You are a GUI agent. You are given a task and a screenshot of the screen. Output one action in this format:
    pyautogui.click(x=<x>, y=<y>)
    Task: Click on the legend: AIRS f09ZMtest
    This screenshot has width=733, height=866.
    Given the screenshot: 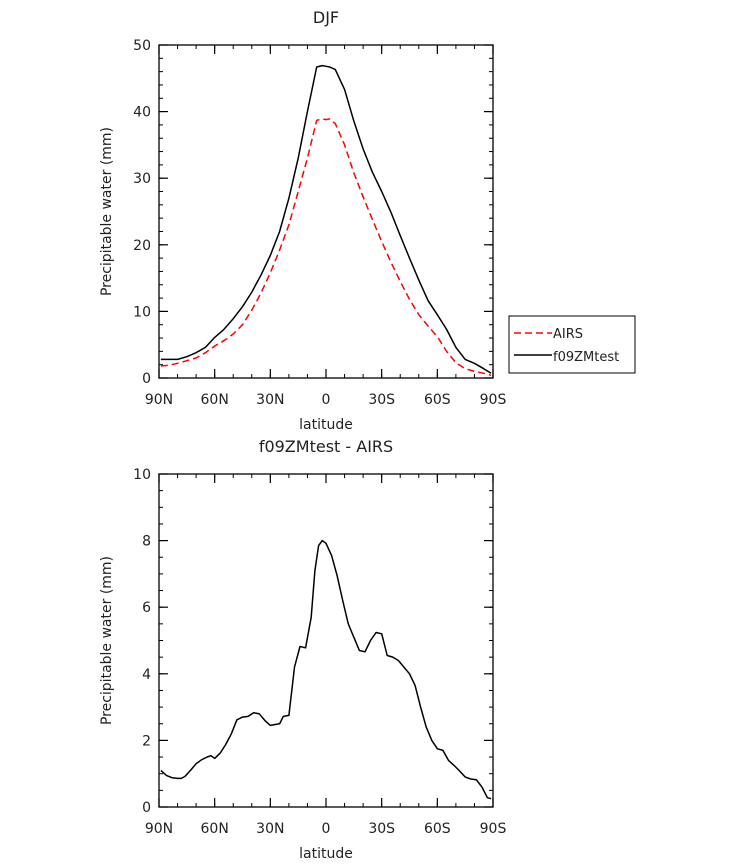 What is the action you would take?
    pyautogui.click(x=572, y=344)
    